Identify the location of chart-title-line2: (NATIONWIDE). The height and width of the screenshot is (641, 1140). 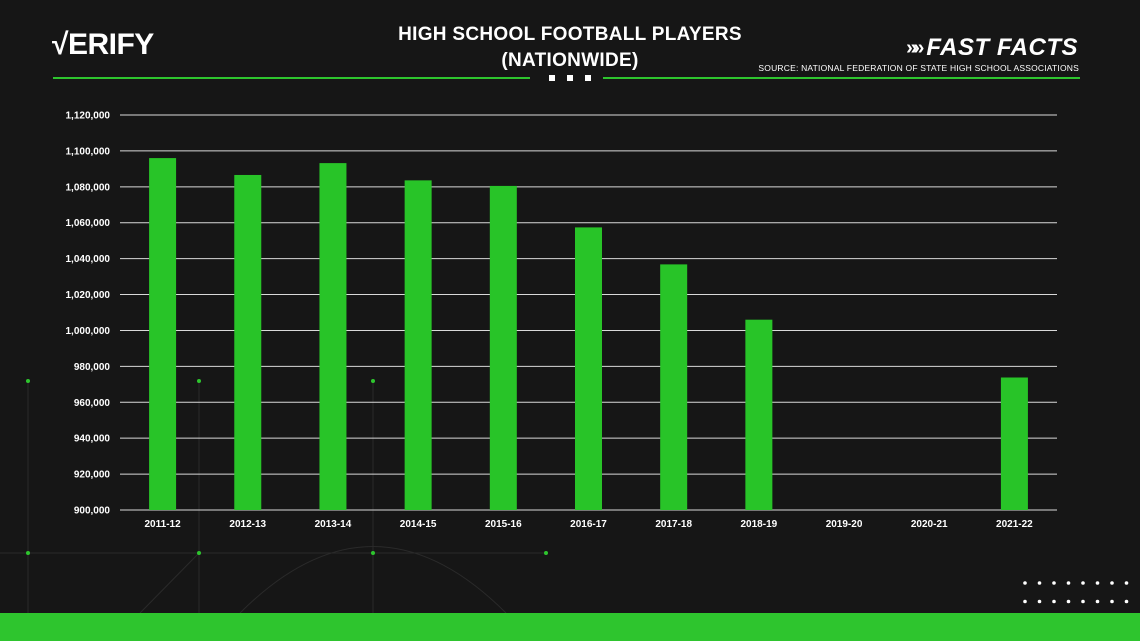
(570, 60).